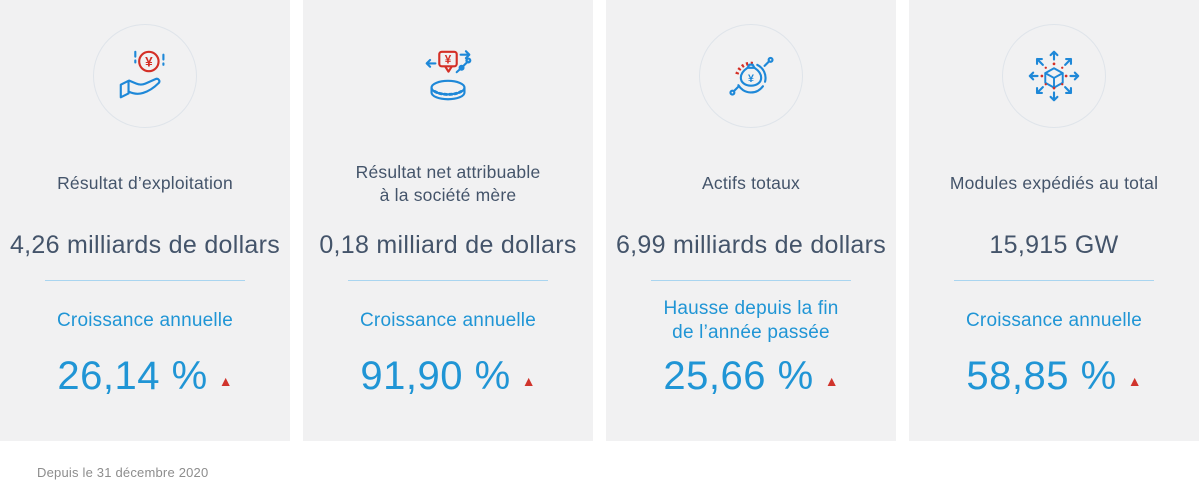 The image size is (1200, 497). I want to click on card-title: Modules expédiés au total, so click(1054, 183).